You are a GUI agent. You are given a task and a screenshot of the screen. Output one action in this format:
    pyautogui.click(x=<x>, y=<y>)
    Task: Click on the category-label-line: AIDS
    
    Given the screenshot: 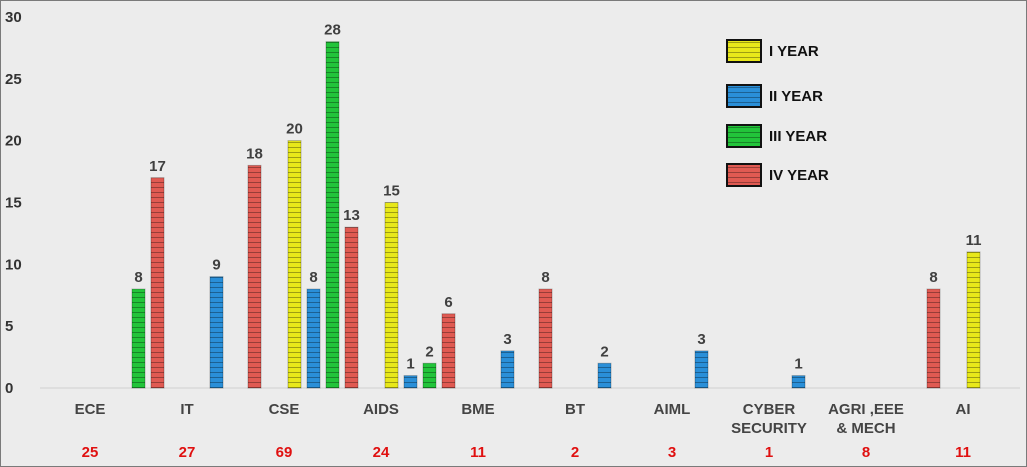 What is the action you would take?
    pyautogui.click(x=381, y=409)
    